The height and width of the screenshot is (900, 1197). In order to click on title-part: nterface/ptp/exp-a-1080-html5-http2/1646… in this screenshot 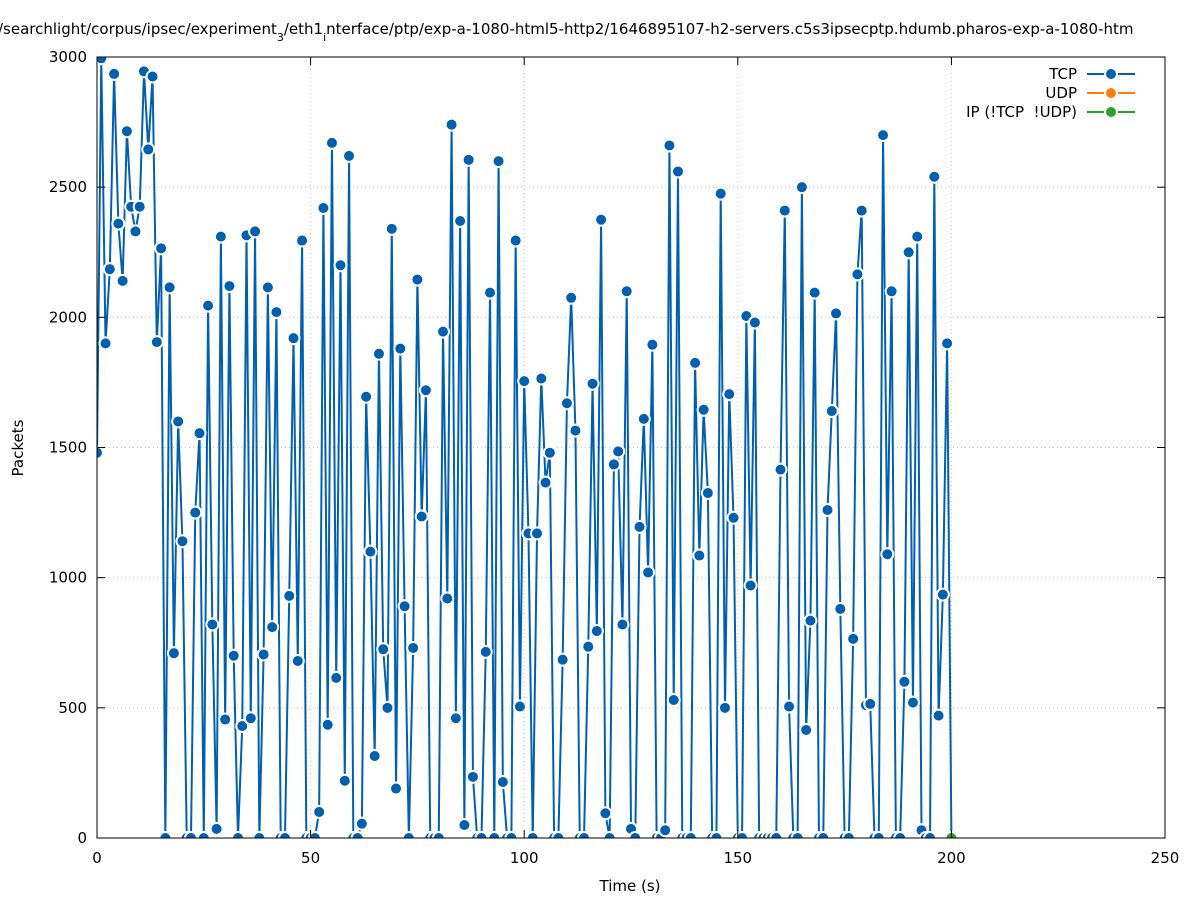, I will do `click(729, 29)`.